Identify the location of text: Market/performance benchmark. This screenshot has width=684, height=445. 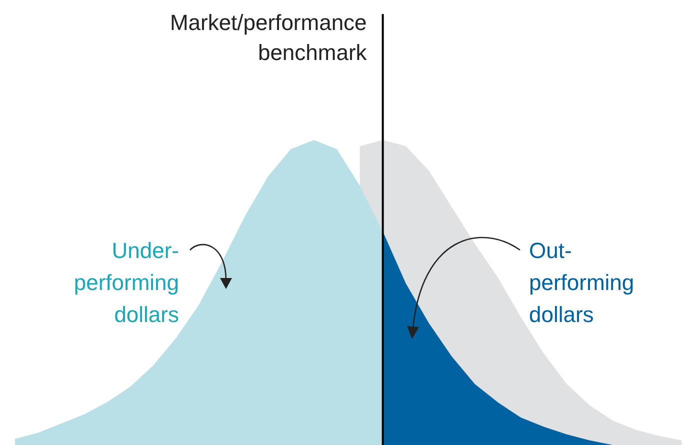
(269, 37).